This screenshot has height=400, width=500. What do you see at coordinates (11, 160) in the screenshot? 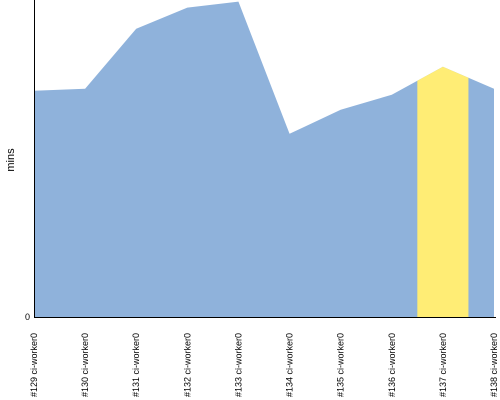
I see `y-axis-label: mins` at bounding box center [11, 160].